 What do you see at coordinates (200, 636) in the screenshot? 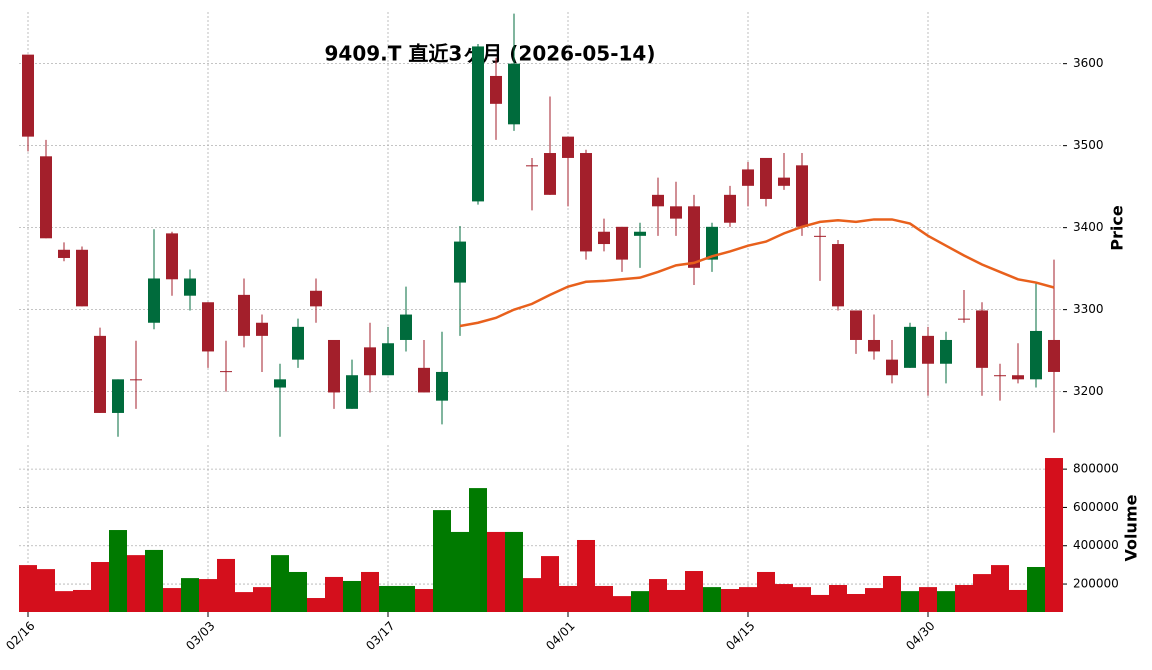
I see `x-tick-label: 03/03` at bounding box center [200, 636].